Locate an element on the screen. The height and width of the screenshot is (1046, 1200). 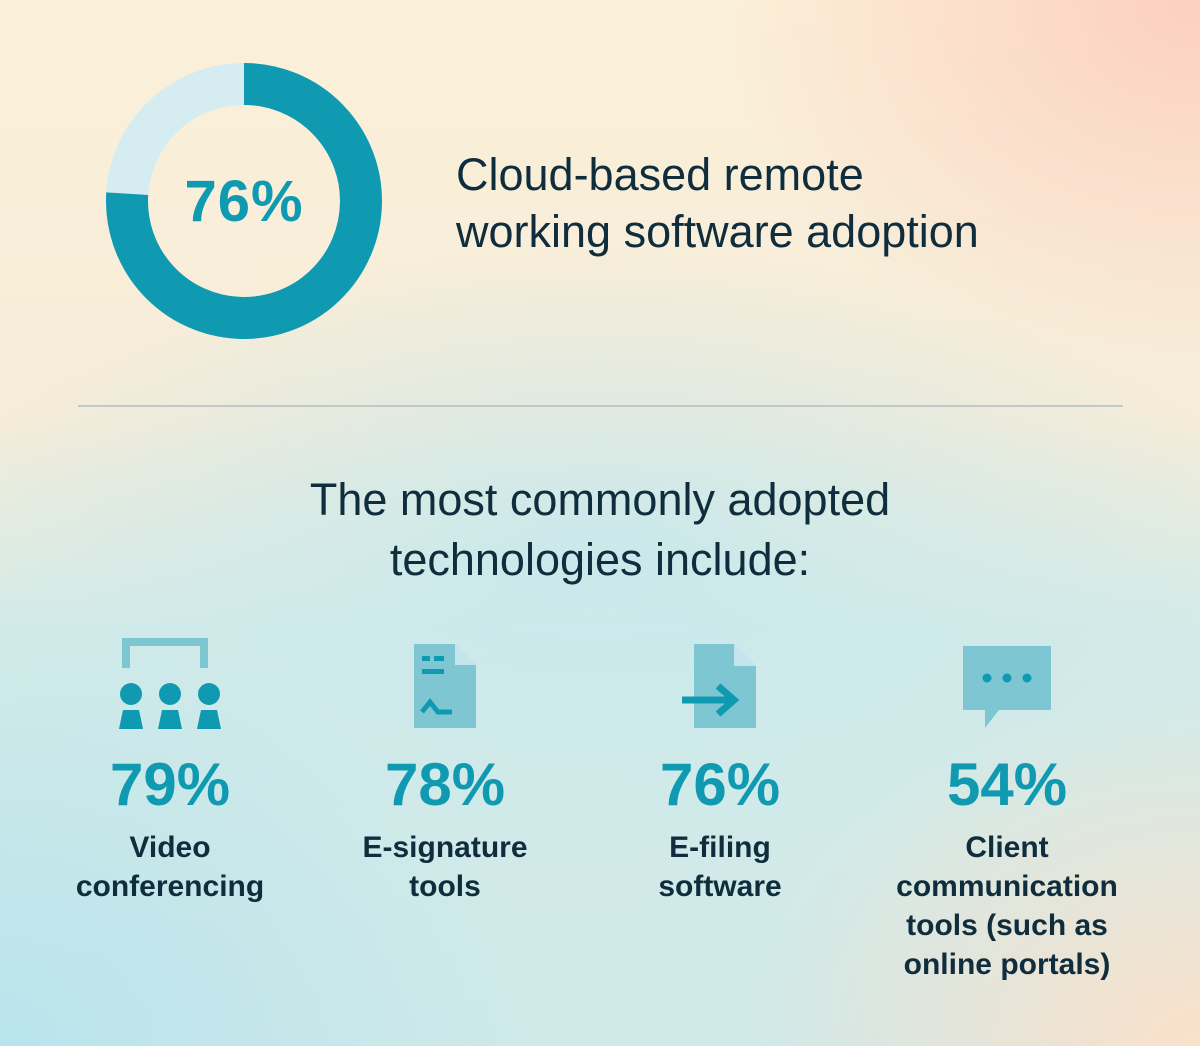
e-filing-icon is located at coordinates (719, 686).